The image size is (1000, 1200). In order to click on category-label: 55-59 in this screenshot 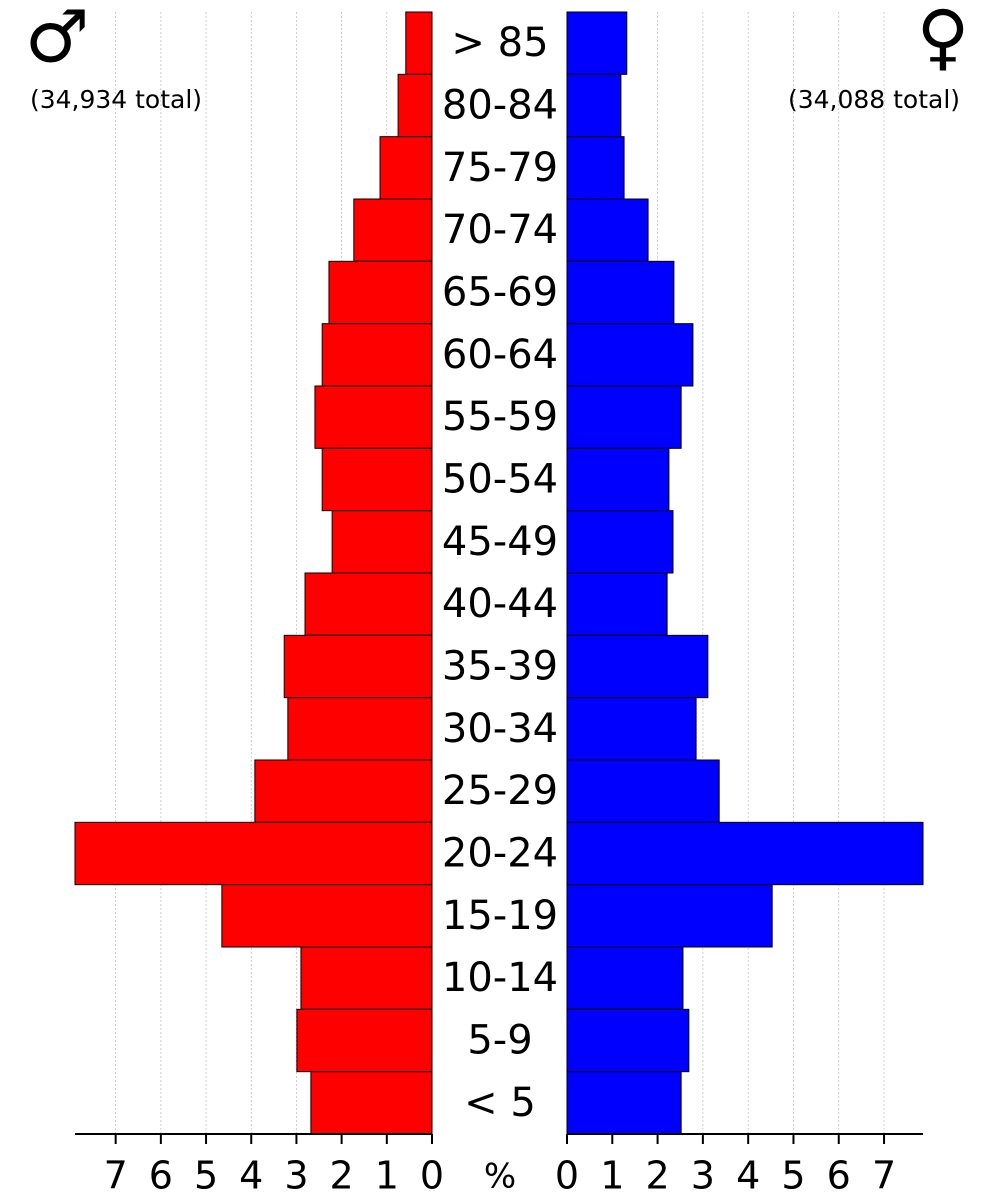, I will do `click(500, 417)`.